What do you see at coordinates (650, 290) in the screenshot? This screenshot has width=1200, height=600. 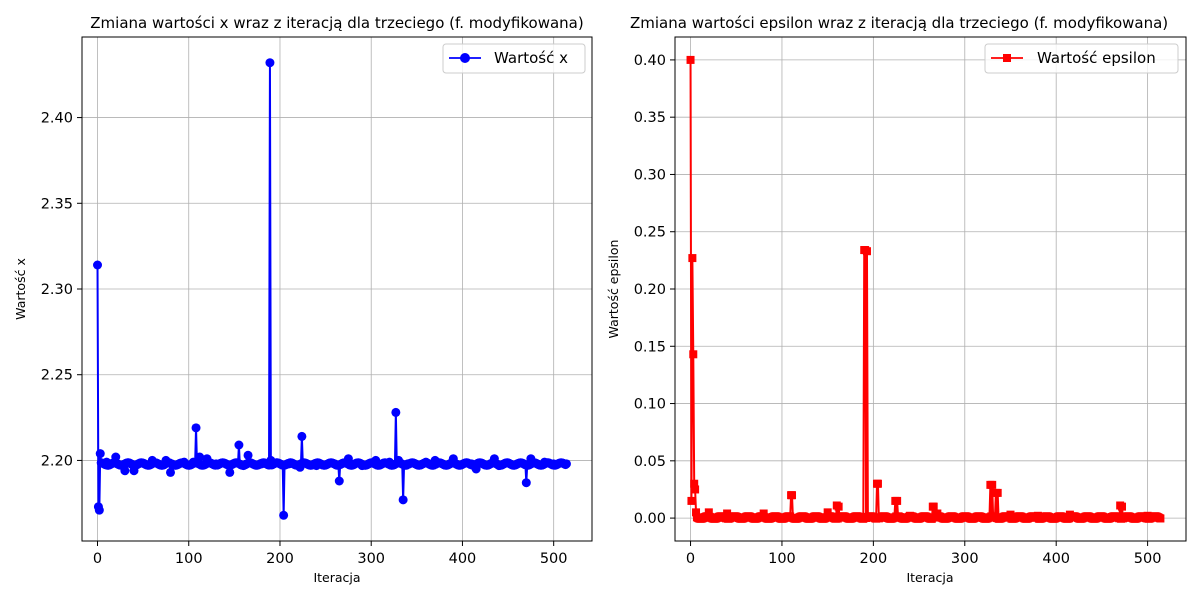 I see `y-tick-label: 0.20` at bounding box center [650, 290].